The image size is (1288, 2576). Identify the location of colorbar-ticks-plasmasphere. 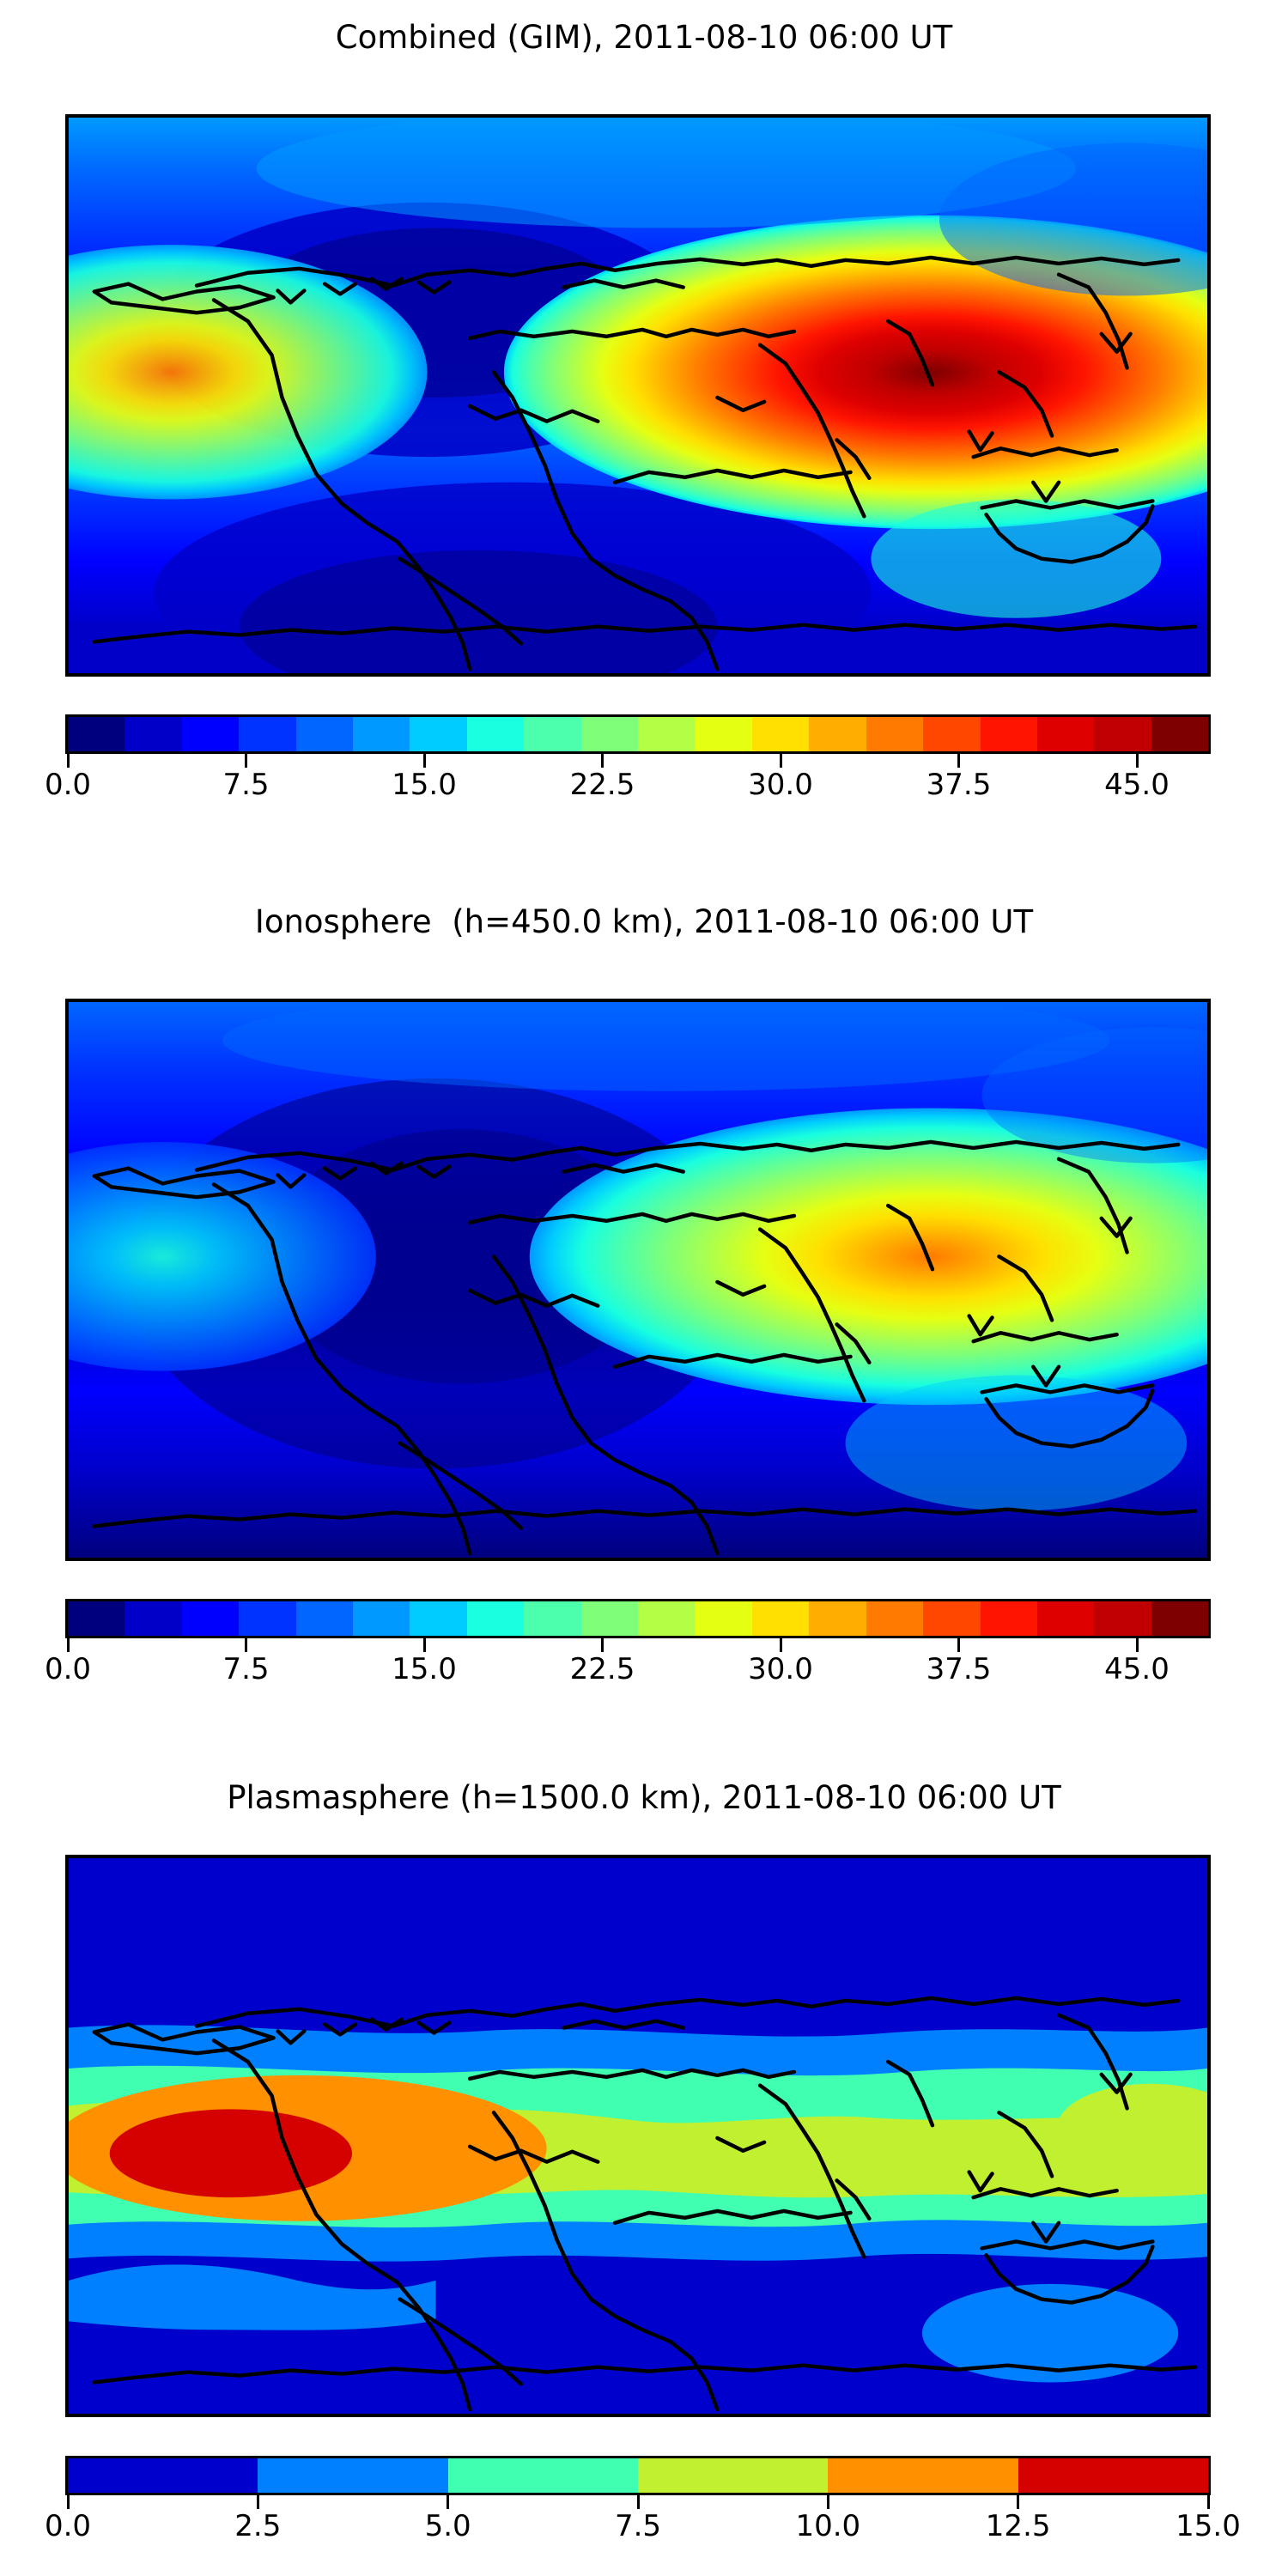
(638, 2502).